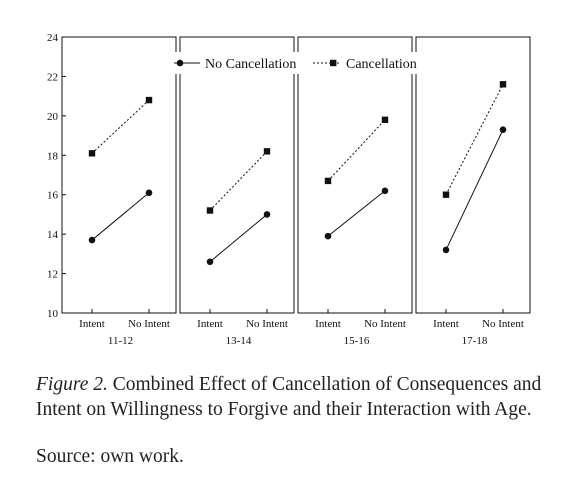 The image size is (580, 488). I want to click on y-tick-label: 20, so click(53, 117).